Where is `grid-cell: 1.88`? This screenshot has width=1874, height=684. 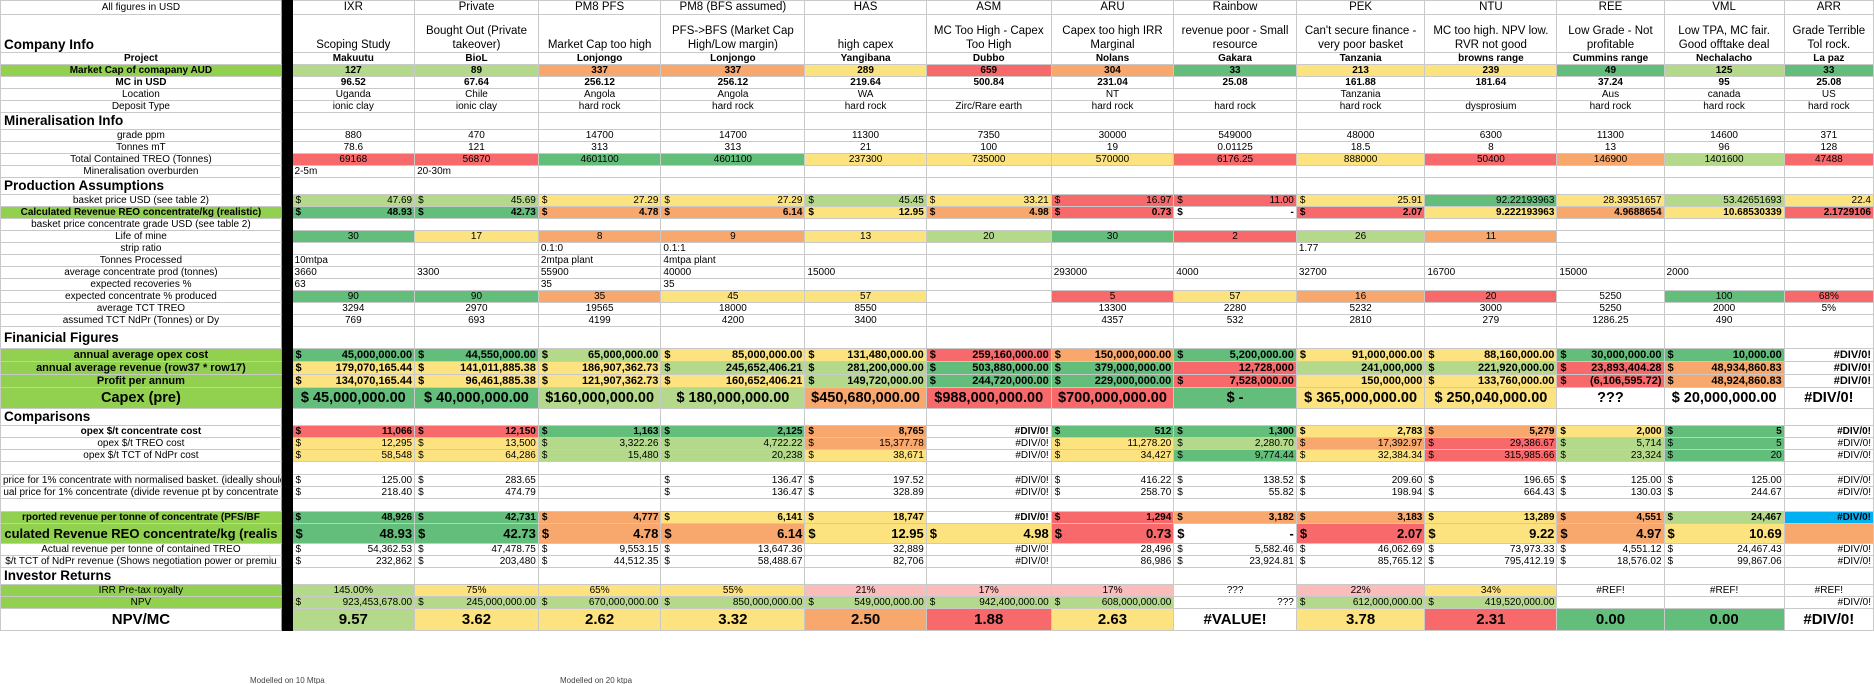
grid-cell: 1.88 is located at coordinates (988, 619).